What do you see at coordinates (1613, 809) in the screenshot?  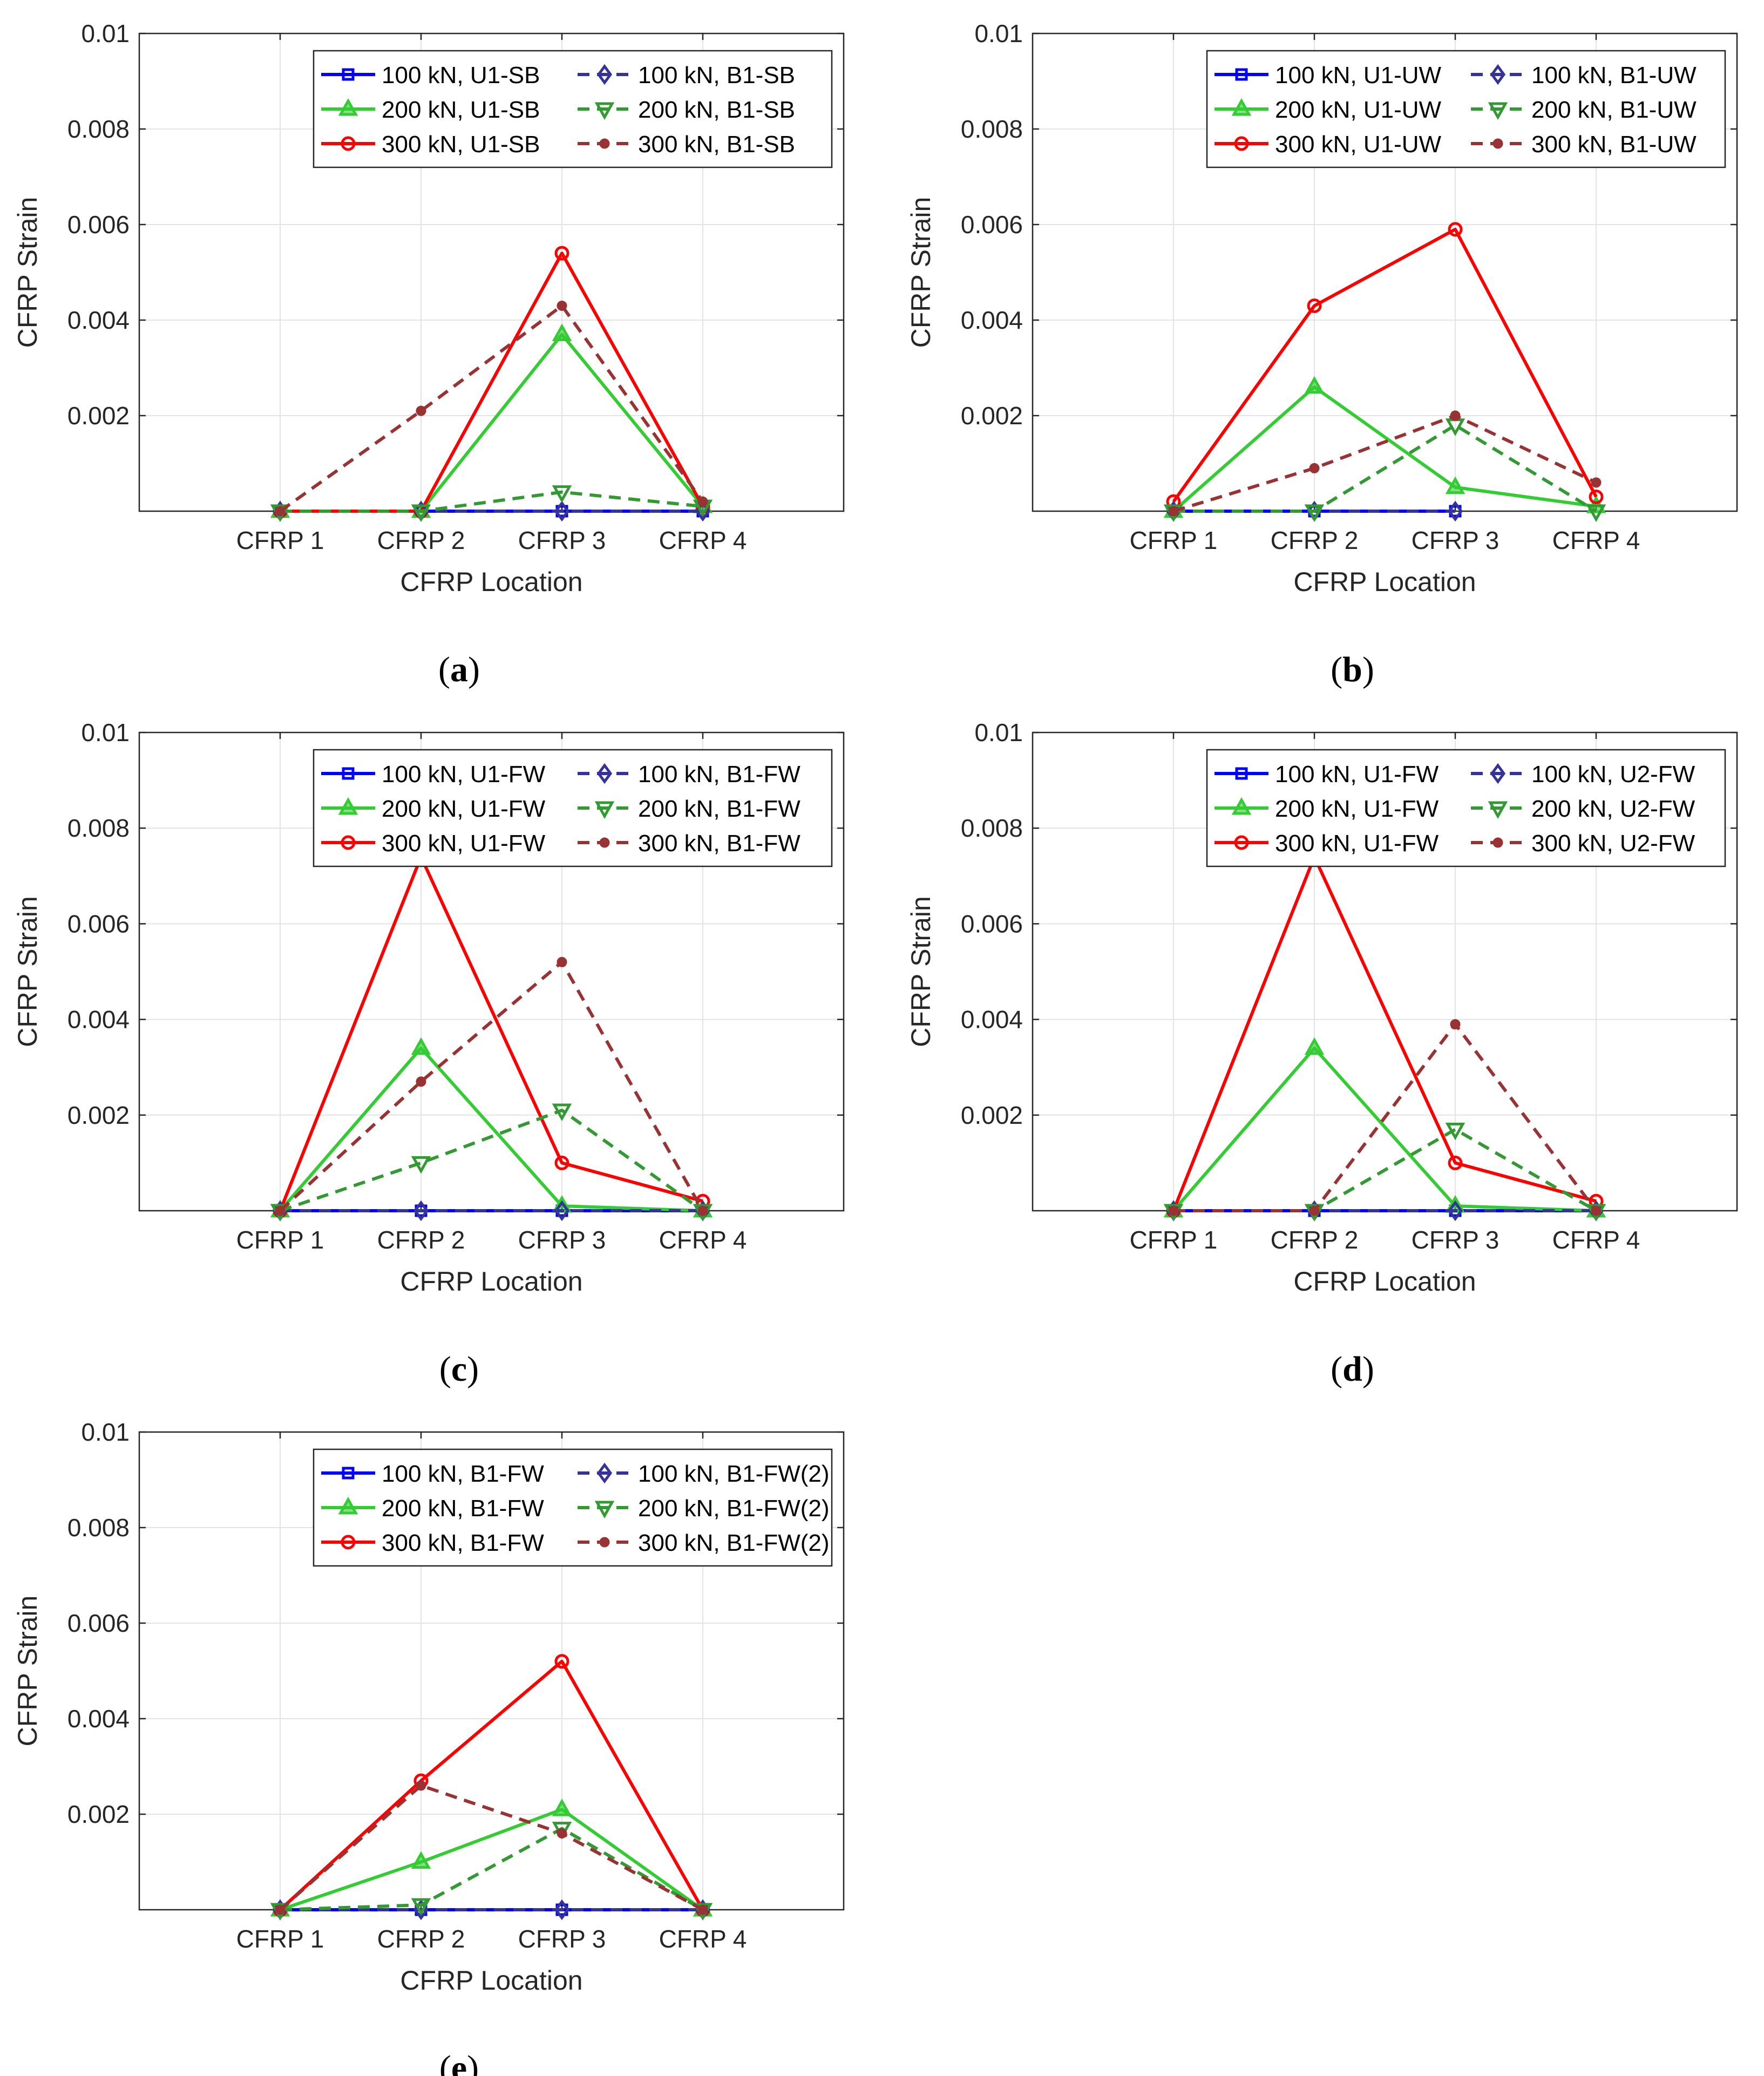 I see `legend-label: 200 kN, U2-FW` at bounding box center [1613, 809].